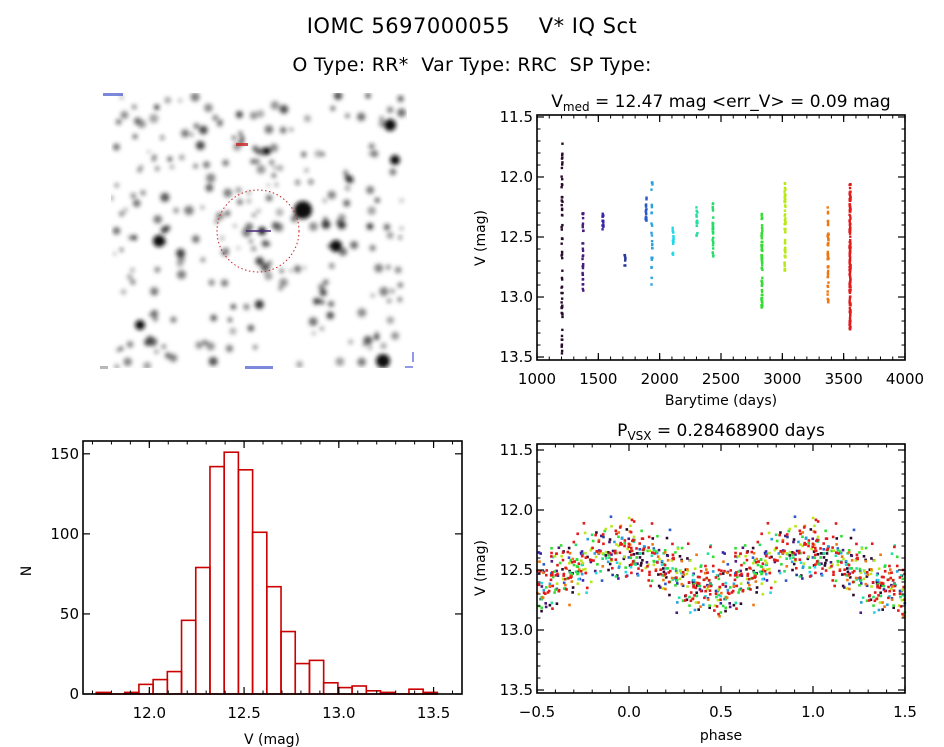  Describe the element at coordinates (217, 580) in the screenshot. I see `histogram-bar` at that location.